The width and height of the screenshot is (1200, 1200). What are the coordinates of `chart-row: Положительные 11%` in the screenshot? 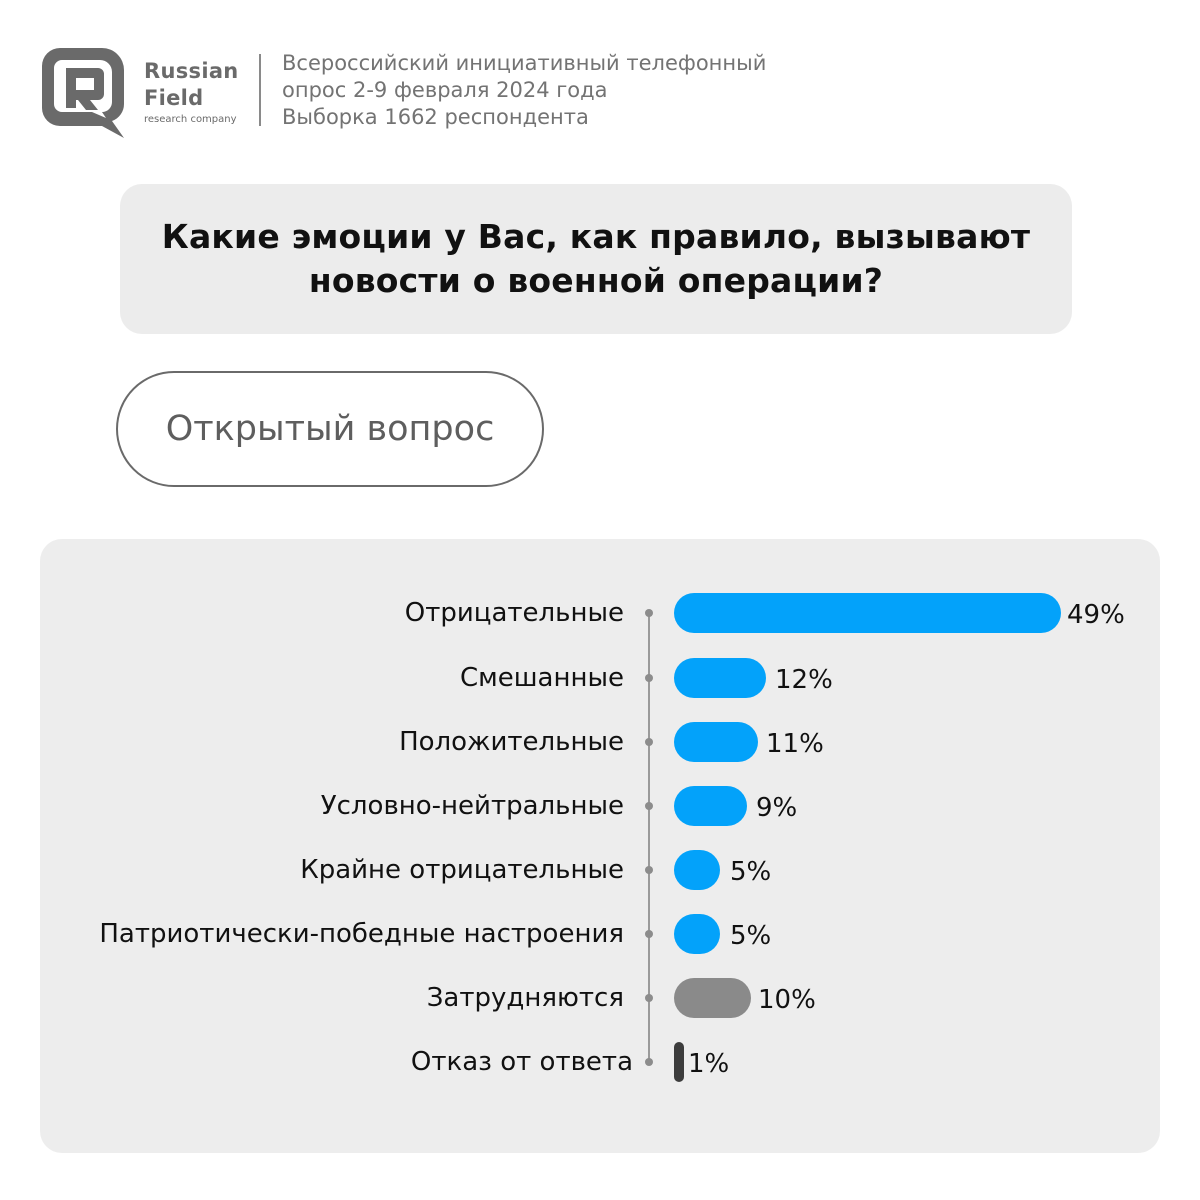 It's located at (600, 742).